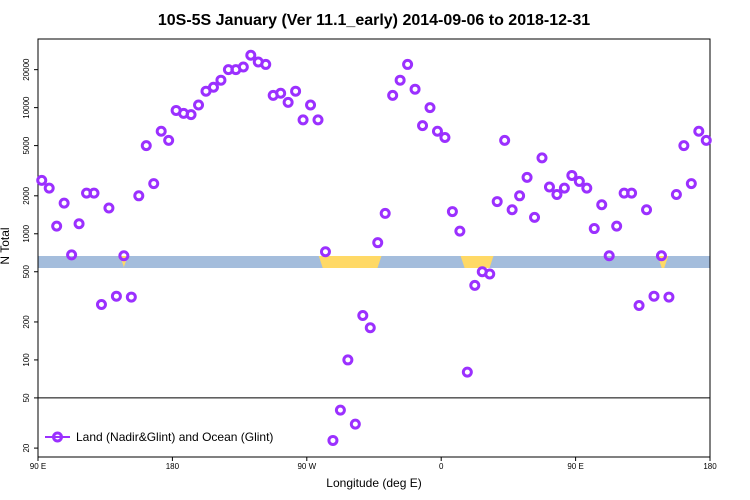  Describe the element at coordinates (710, 466) in the screenshot. I see `x-tick-label: 180` at that location.